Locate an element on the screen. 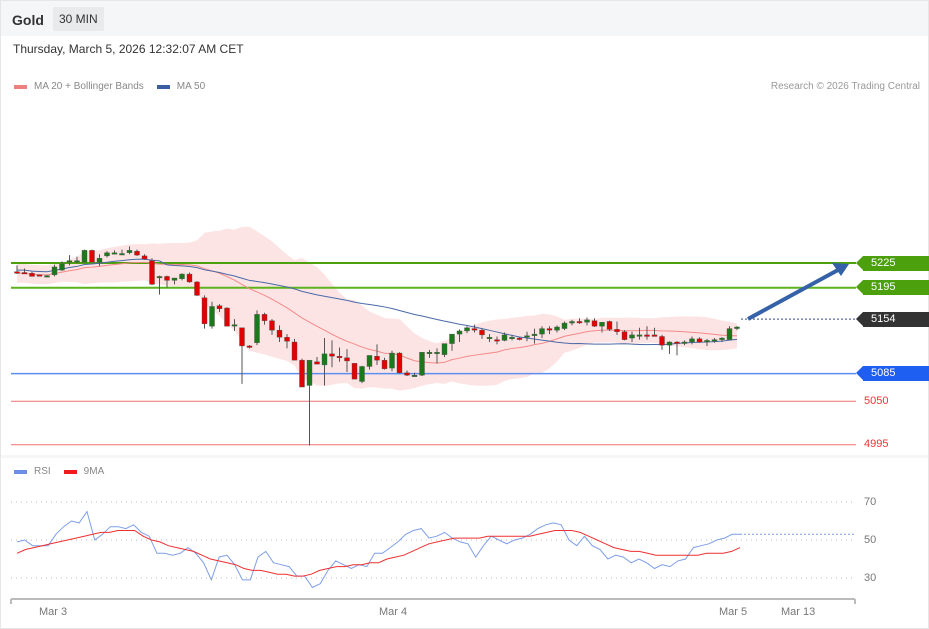 The width and height of the screenshot is (929, 629). rsi-tick-30: 30 is located at coordinates (870, 578).